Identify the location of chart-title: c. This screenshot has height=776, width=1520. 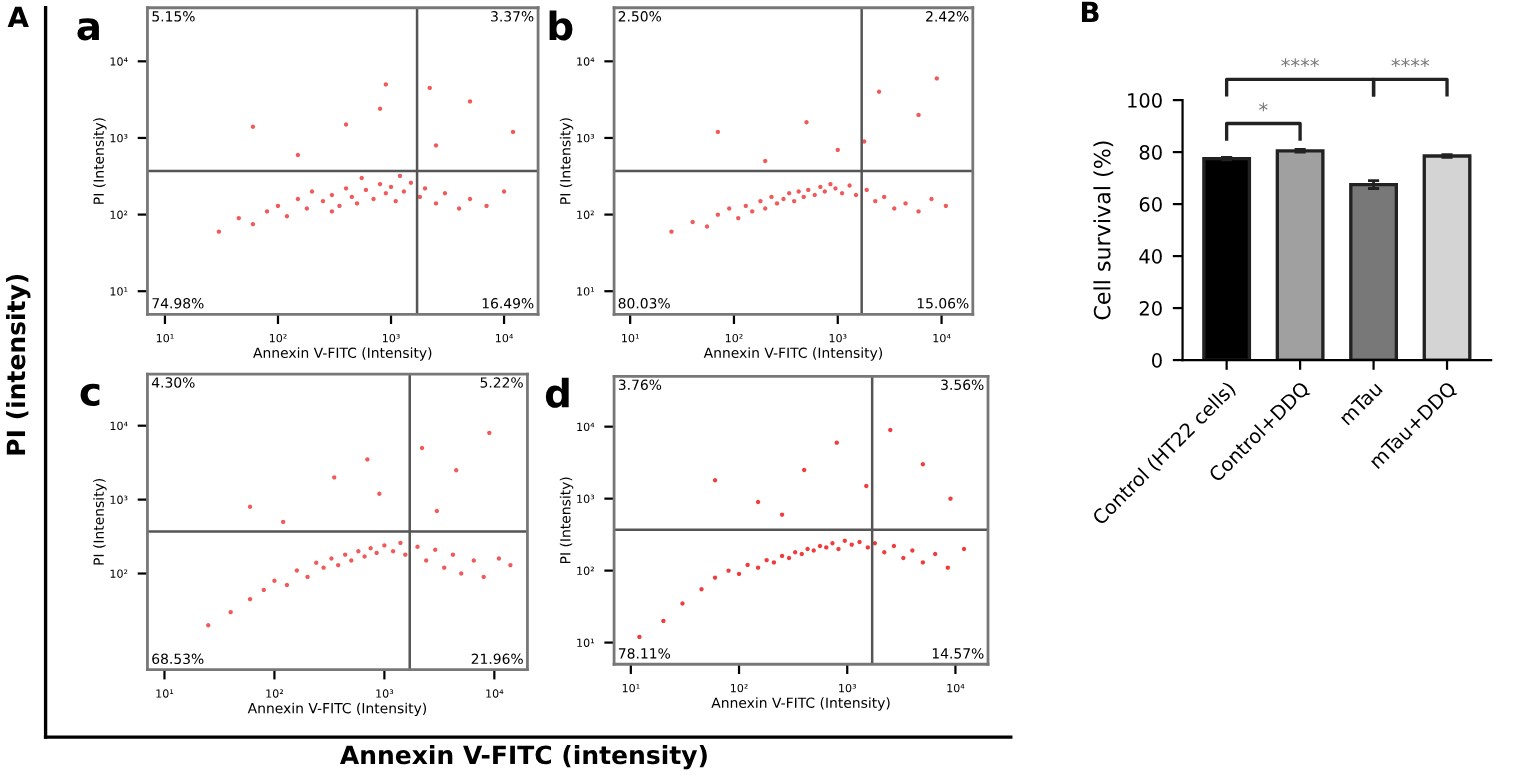
(90, 395).